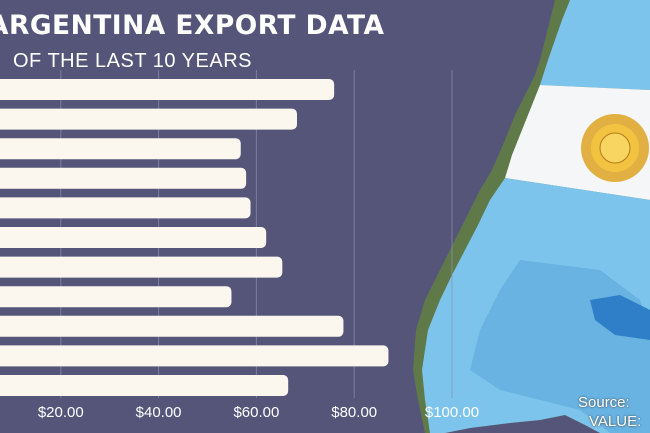 This screenshot has width=650, height=433. Describe the element at coordinates (61, 412) in the screenshot. I see `x-tick-label: $20.00` at that location.